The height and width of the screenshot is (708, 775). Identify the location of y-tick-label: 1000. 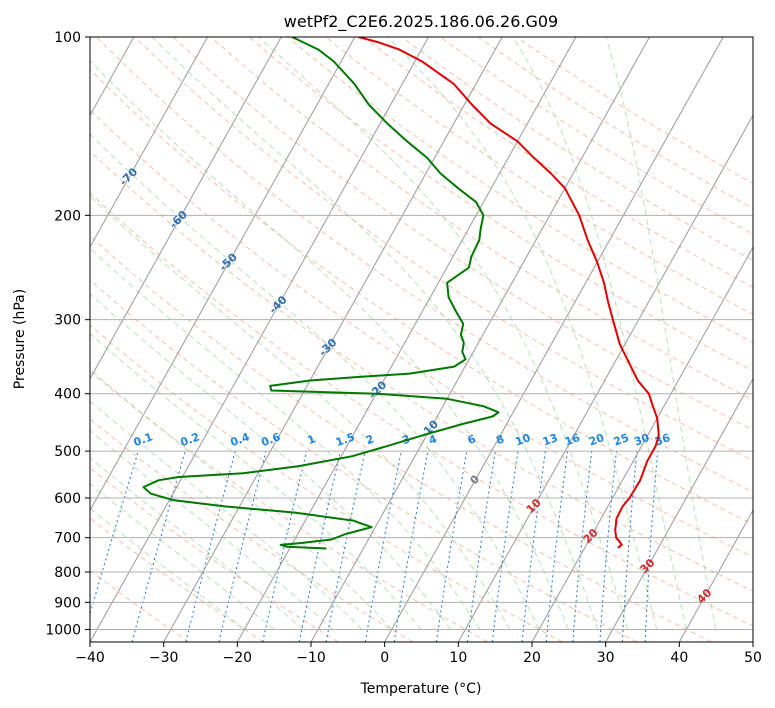
(63, 630).